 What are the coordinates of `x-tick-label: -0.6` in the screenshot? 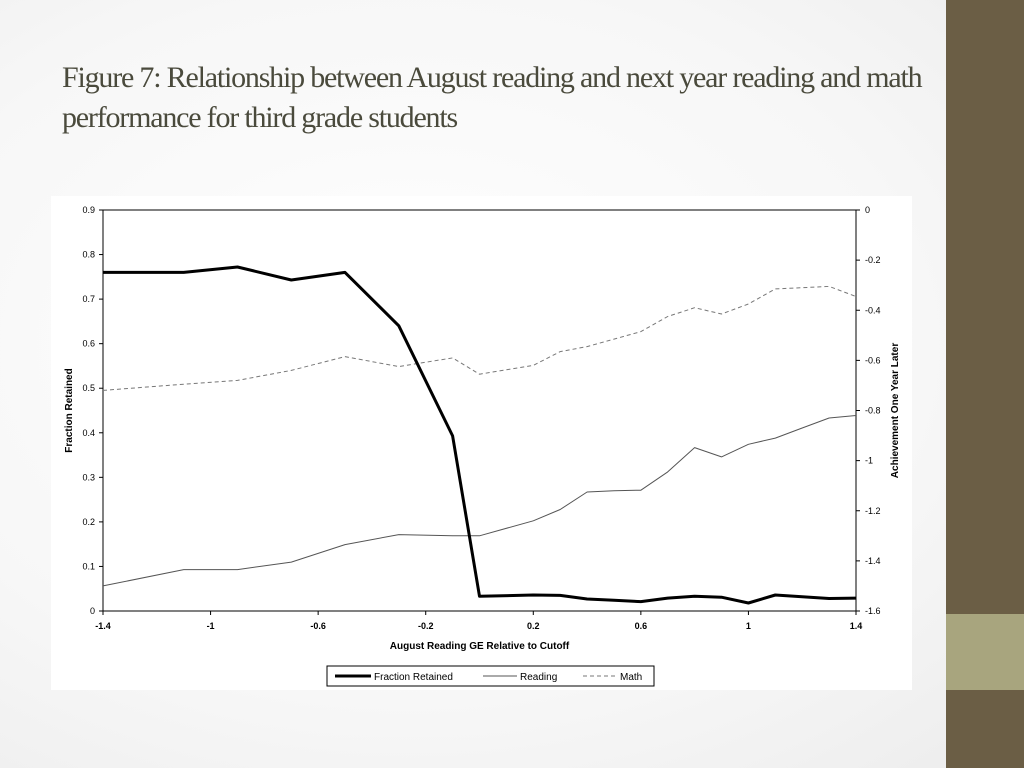 It's located at (318, 626).